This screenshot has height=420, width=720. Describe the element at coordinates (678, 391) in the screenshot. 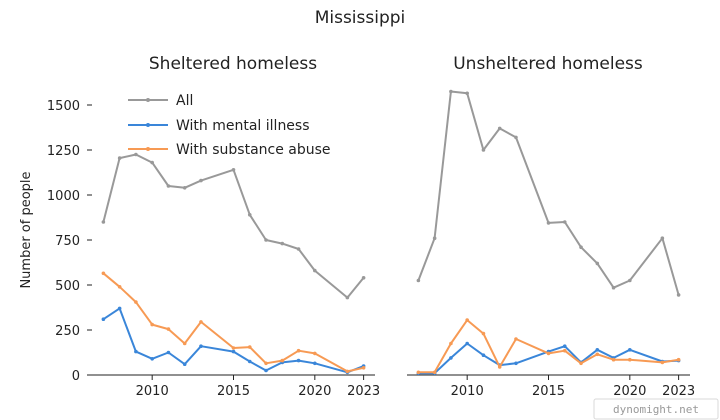

I see `unsheltered-x-tick-label: 2023` at that location.